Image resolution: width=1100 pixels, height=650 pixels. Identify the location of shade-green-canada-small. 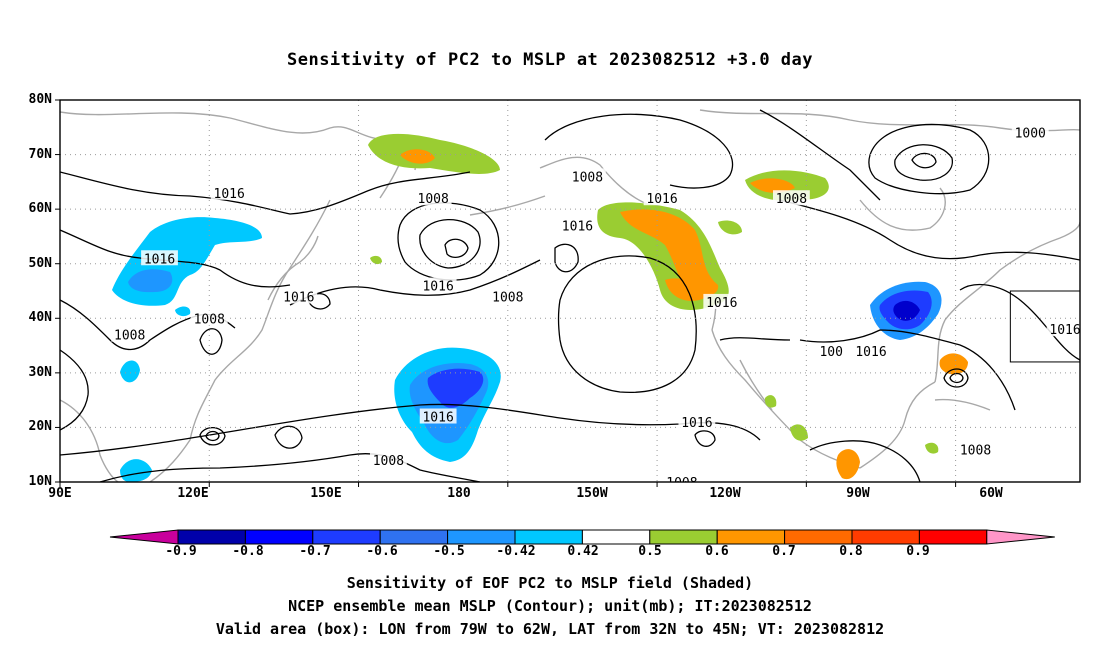
(730, 227).